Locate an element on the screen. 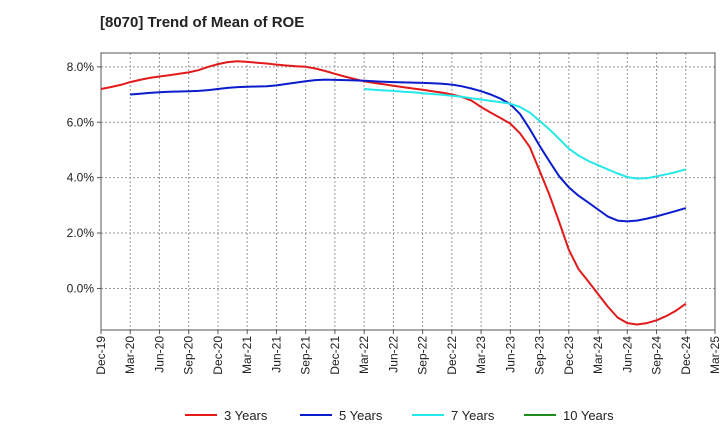 The height and width of the screenshot is (440, 720). y-tick-label: 8.0% is located at coordinates (81, 67).